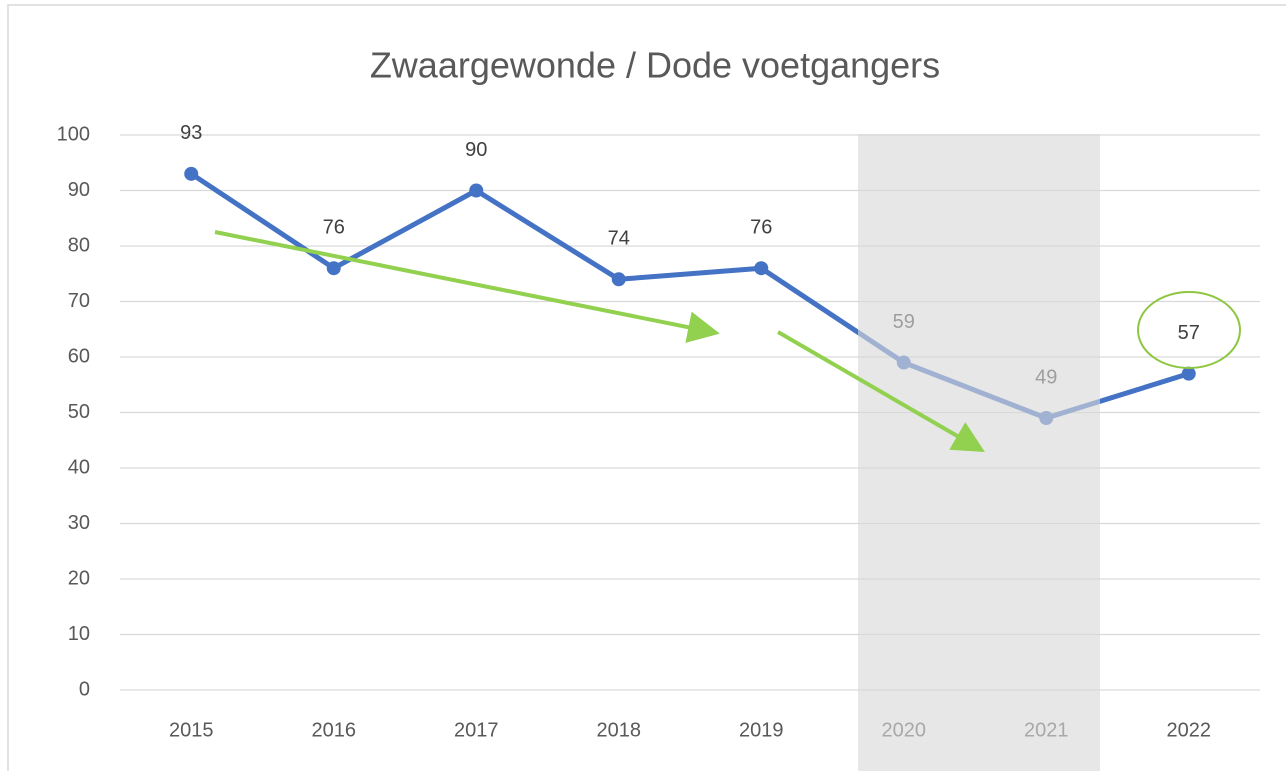 The width and height of the screenshot is (1286, 771). Describe the element at coordinates (476, 150) in the screenshot. I see `data-label: 90` at that location.